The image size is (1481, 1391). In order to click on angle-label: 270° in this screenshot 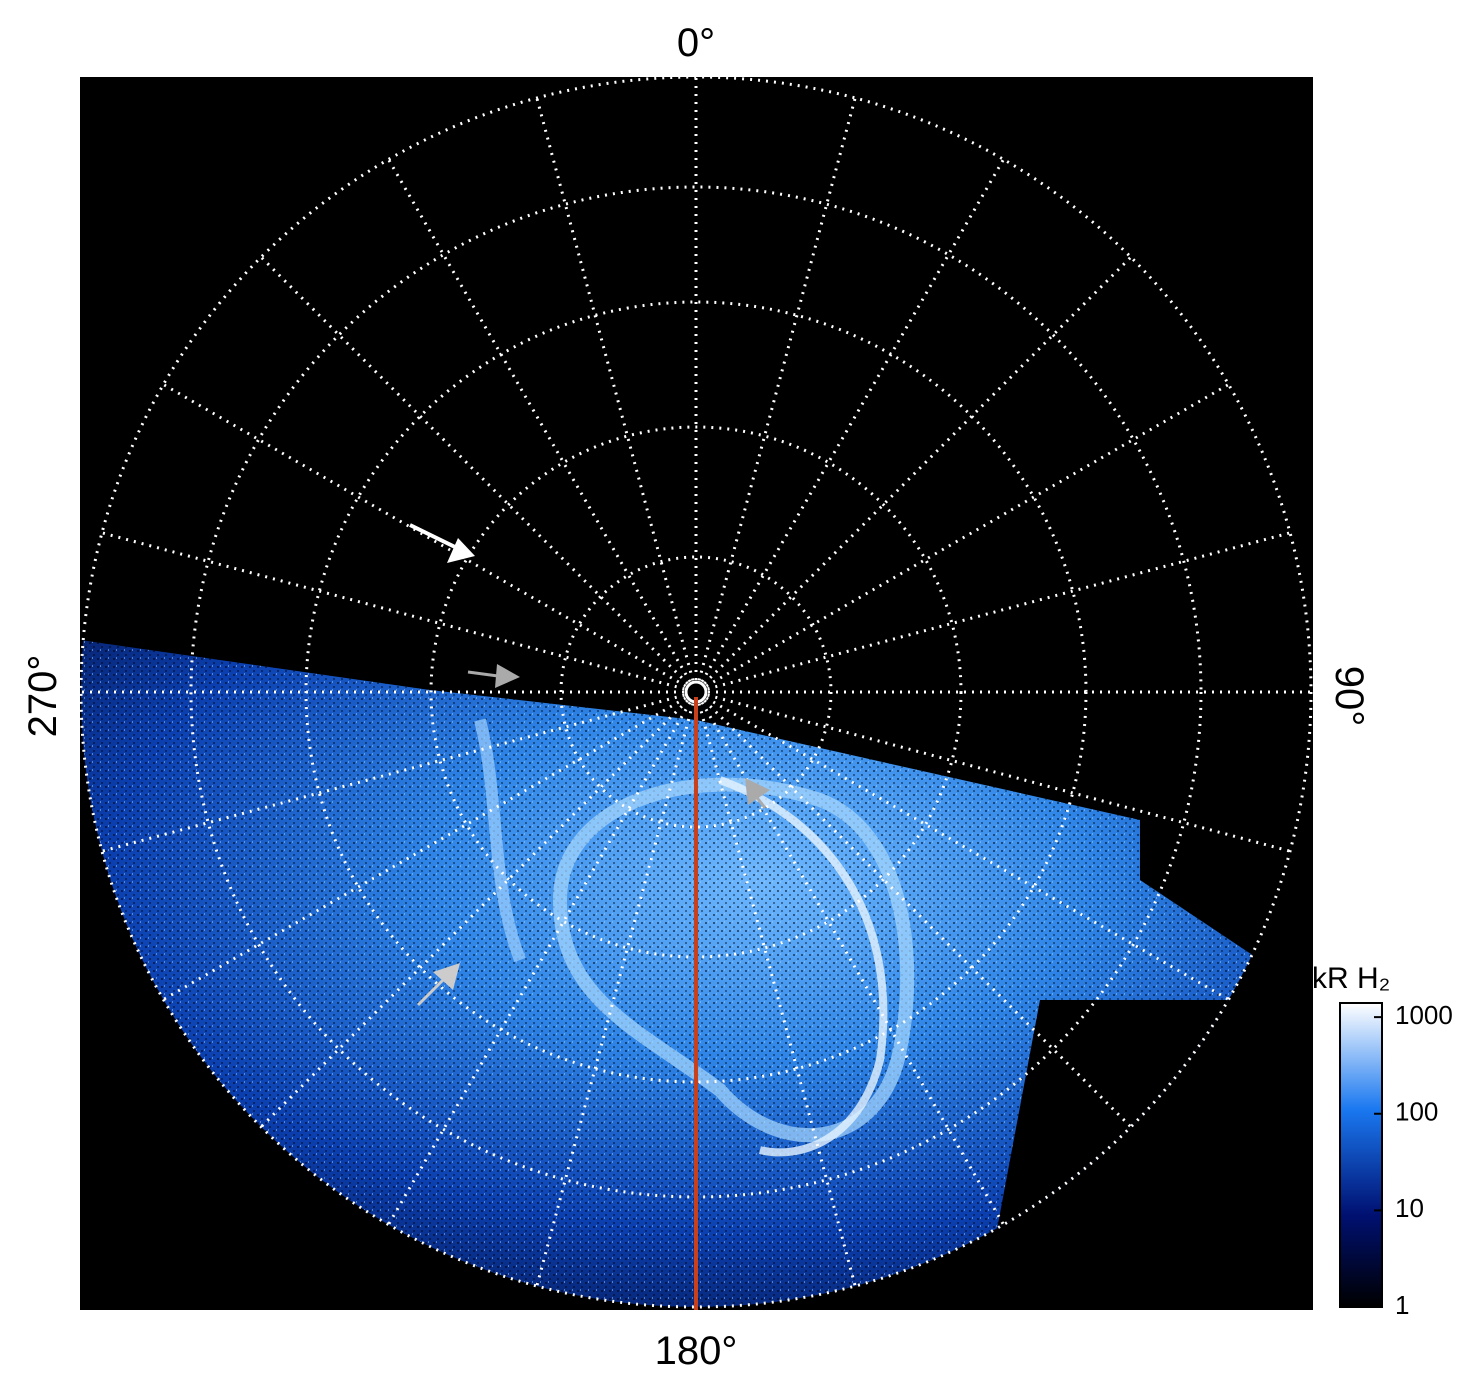, I will do `click(43, 696)`.